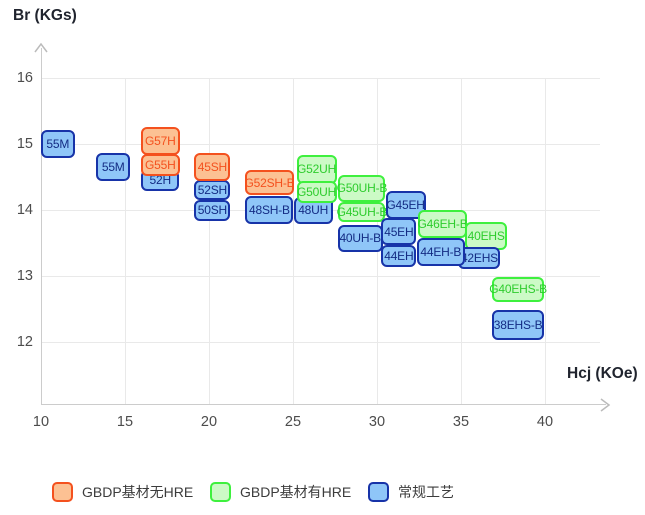 The height and width of the screenshot is (515, 645). I want to click on x-tick-label: 10, so click(41, 422).